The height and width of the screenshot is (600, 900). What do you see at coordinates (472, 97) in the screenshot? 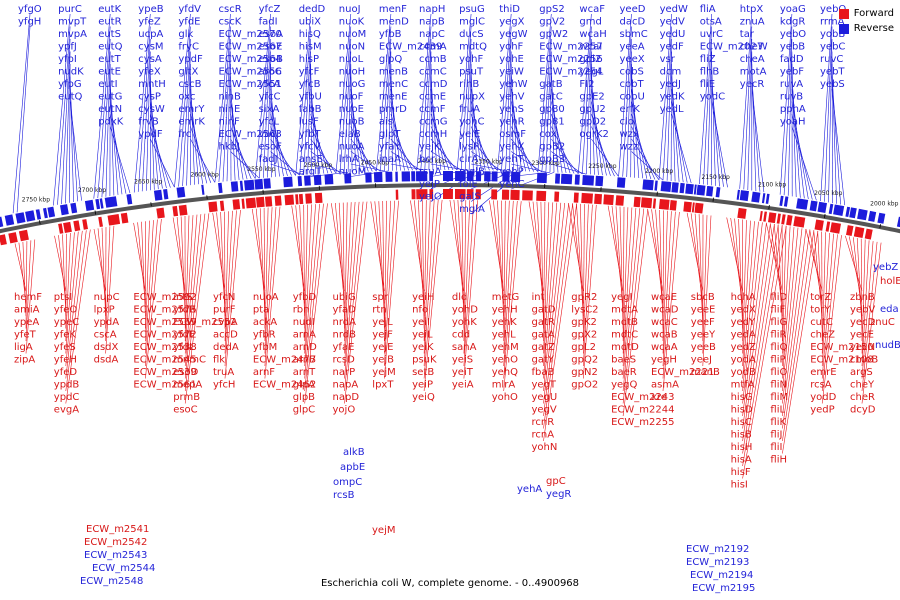
I see `reverse-label: nupX` at bounding box center [472, 97].